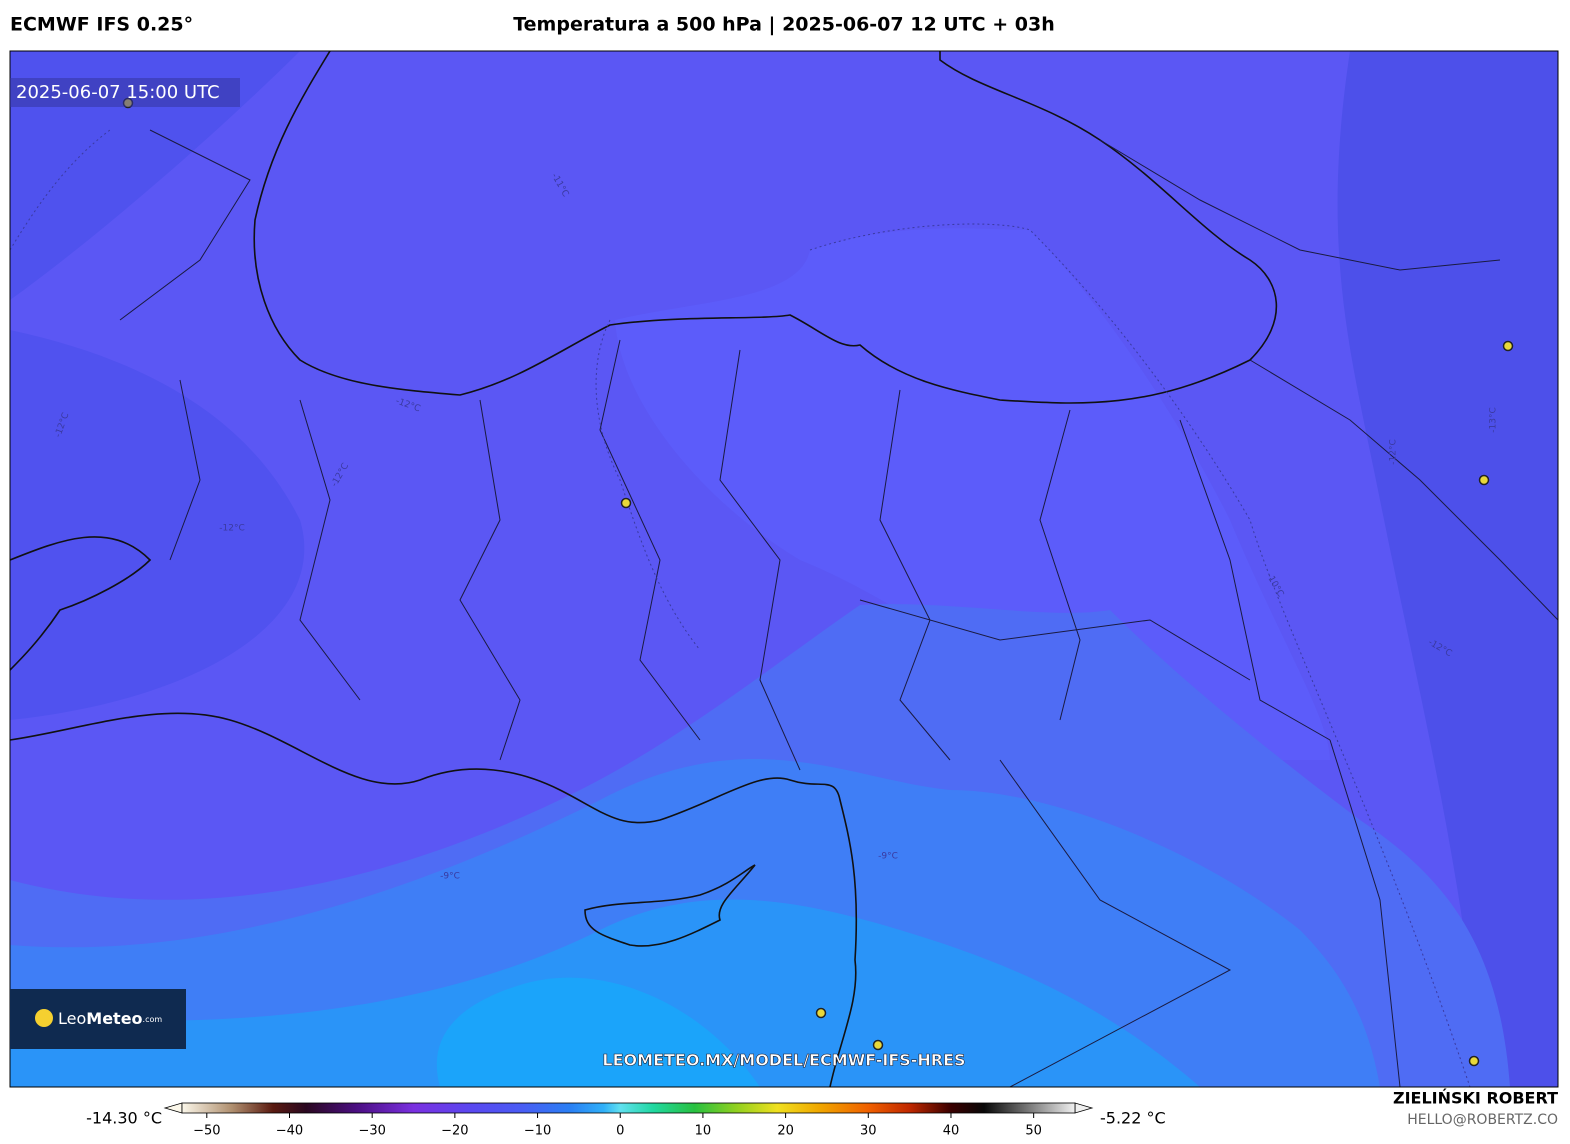 This screenshot has height=1144, width=1570. Describe the element at coordinates (206, 1131) in the screenshot. I see `colorbar-tick-label: −50` at that location.